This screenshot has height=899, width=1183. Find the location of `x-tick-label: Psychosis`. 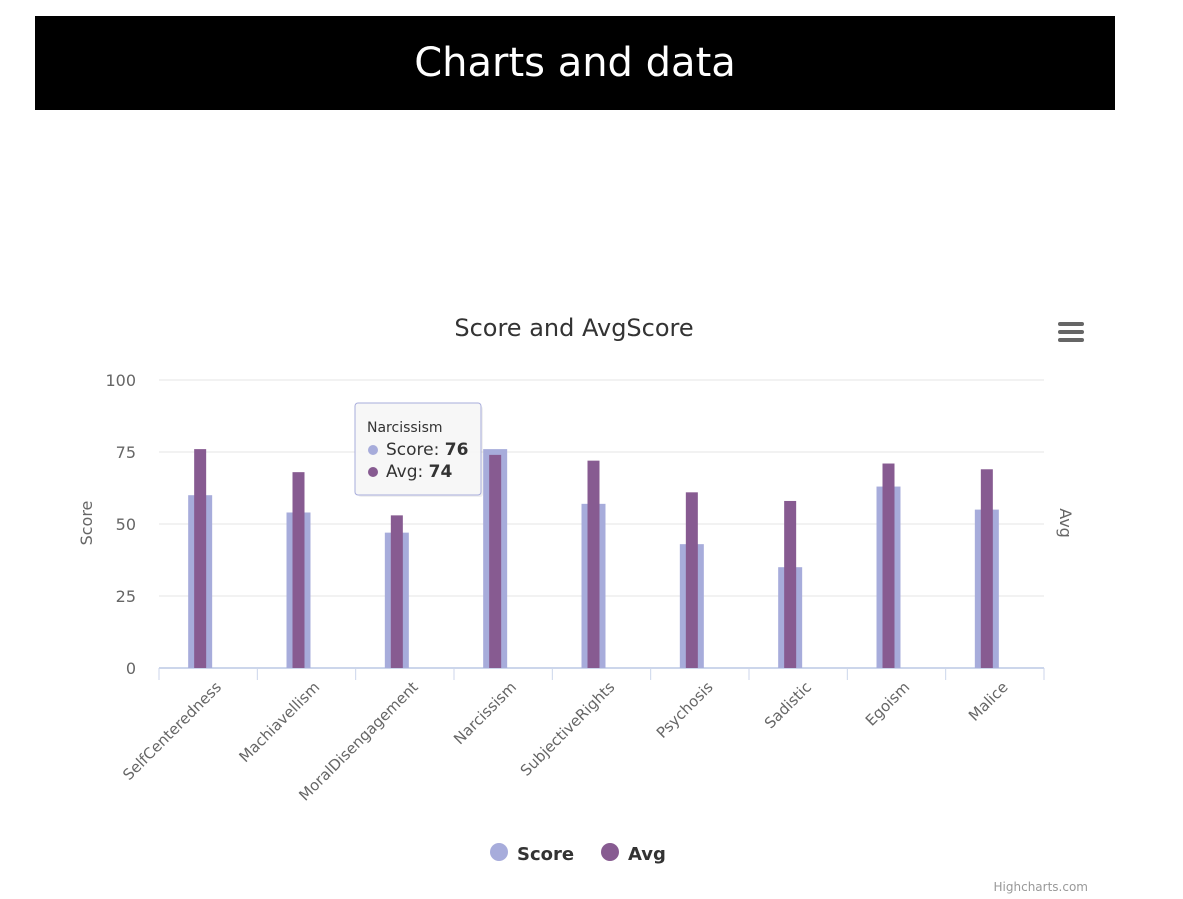

x-tick-label: Psychosis is located at coordinates (685, 710).